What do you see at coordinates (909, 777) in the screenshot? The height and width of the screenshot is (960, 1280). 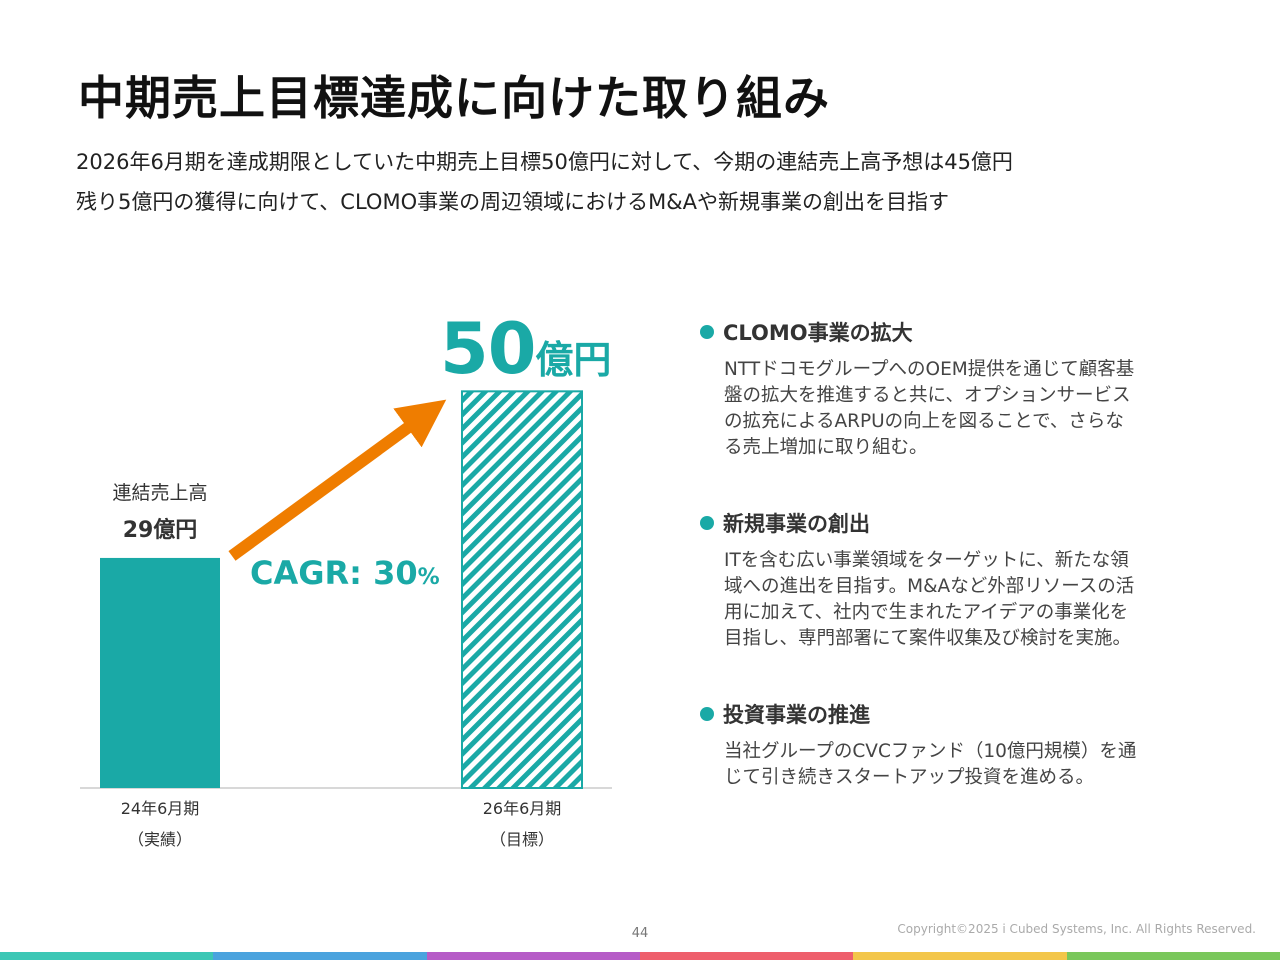 I see `section-body-line: じて引き続きスタートアップ投資を進める。` at bounding box center [909, 777].